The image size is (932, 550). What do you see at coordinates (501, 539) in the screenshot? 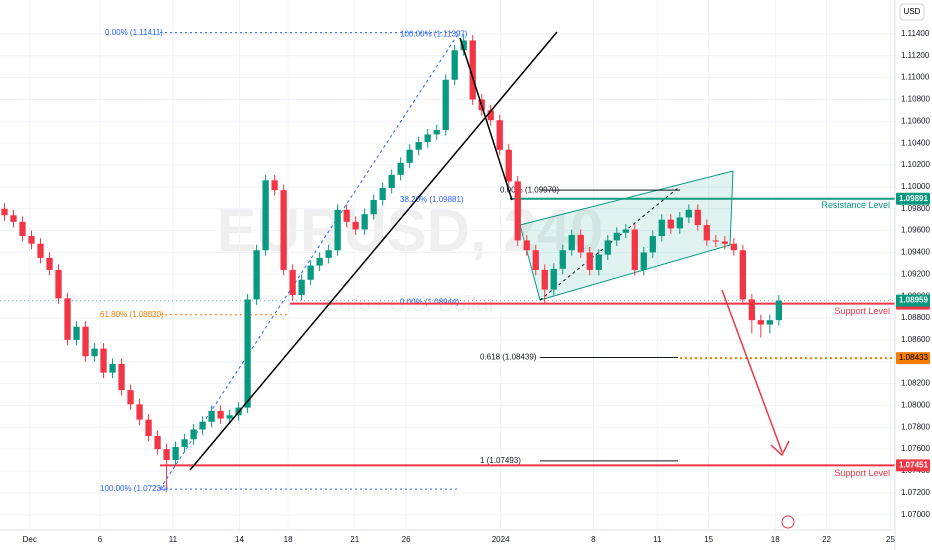
I see `x-tick-label: 2024` at bounding box center [501, 539].